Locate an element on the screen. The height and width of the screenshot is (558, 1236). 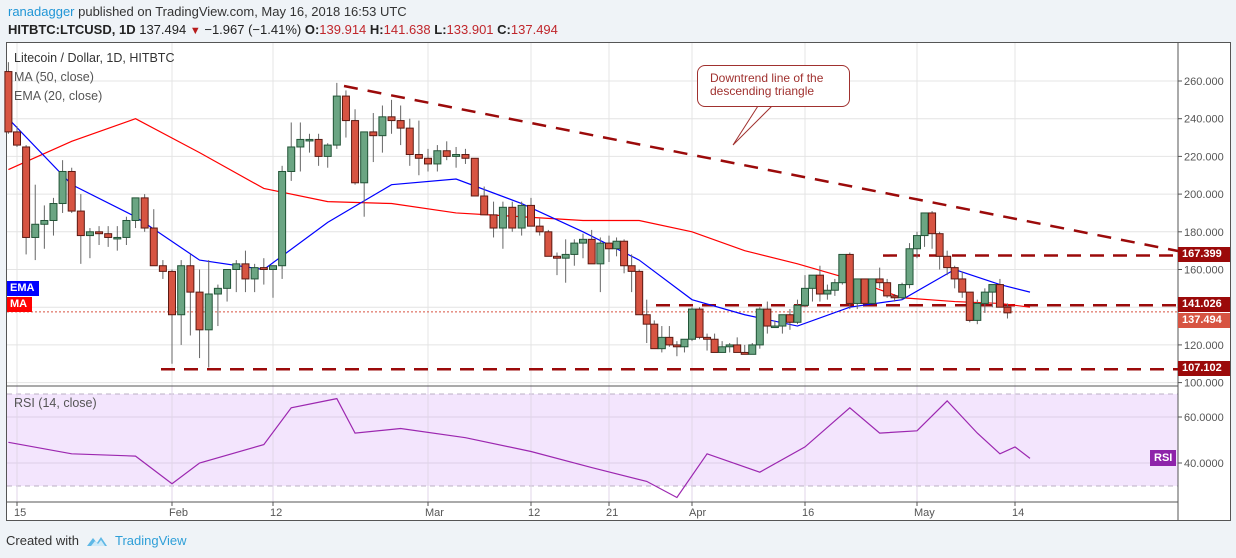
author-link: ranadagger is located at coordinates (41, 11).